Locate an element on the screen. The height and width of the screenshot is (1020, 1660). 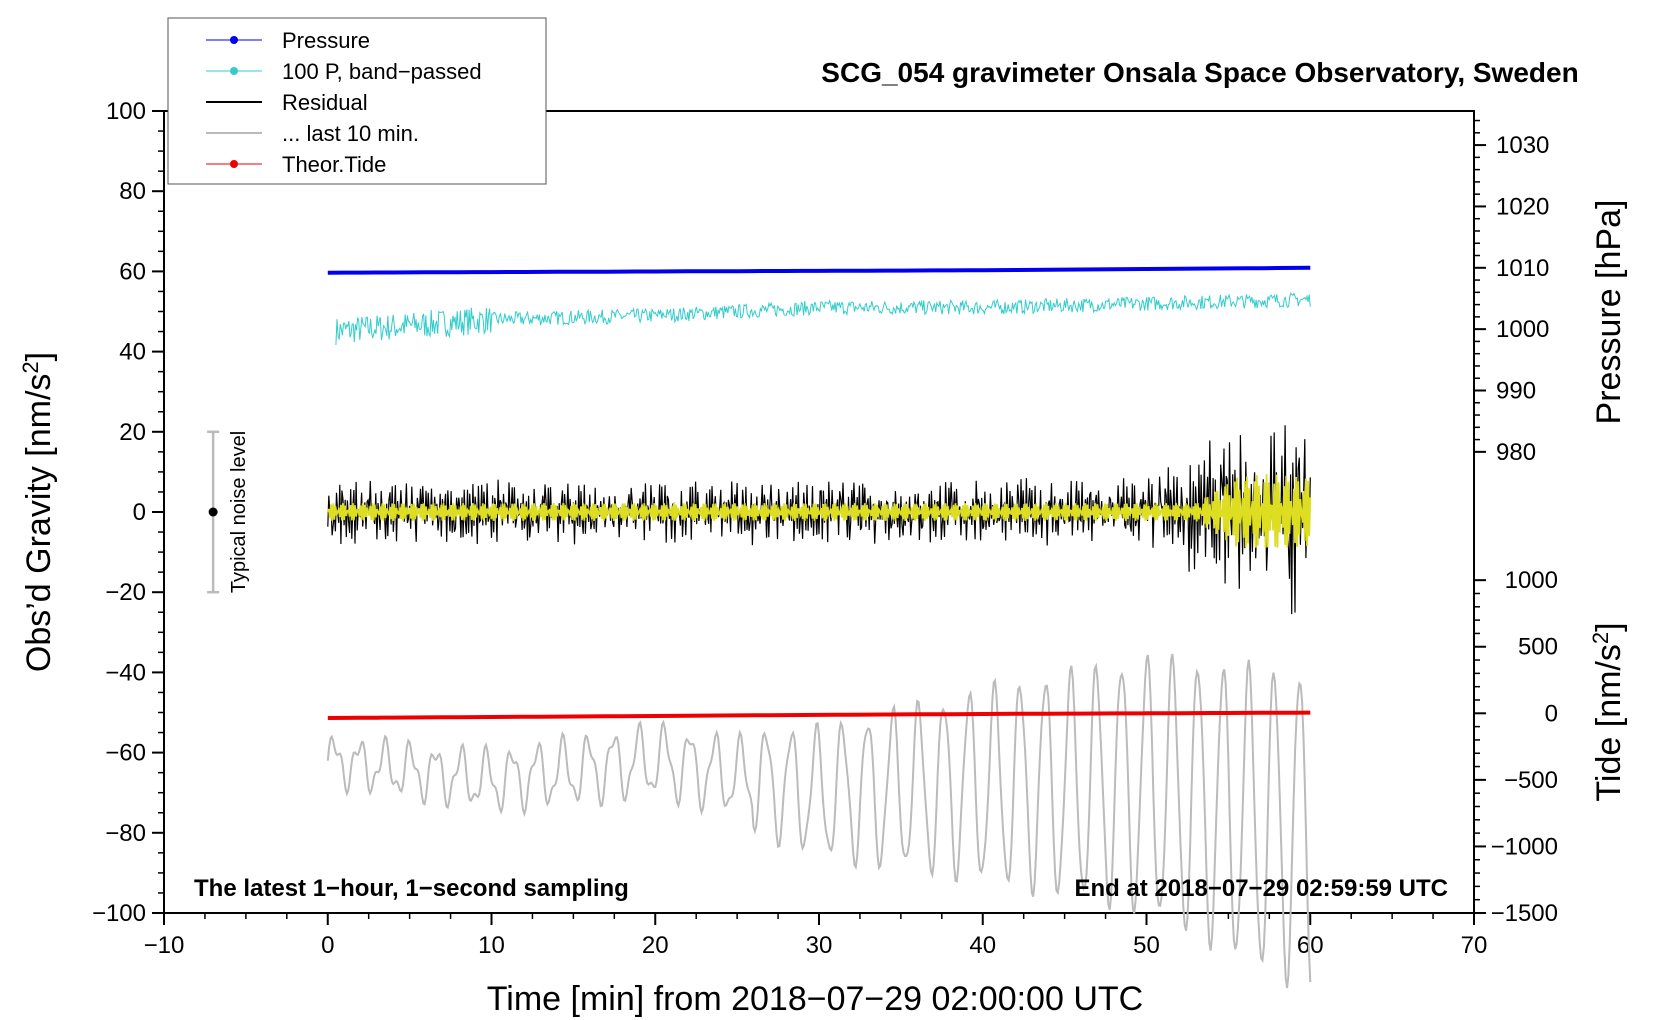
x-tick-label: 20 is located at coordinates (655, 945).